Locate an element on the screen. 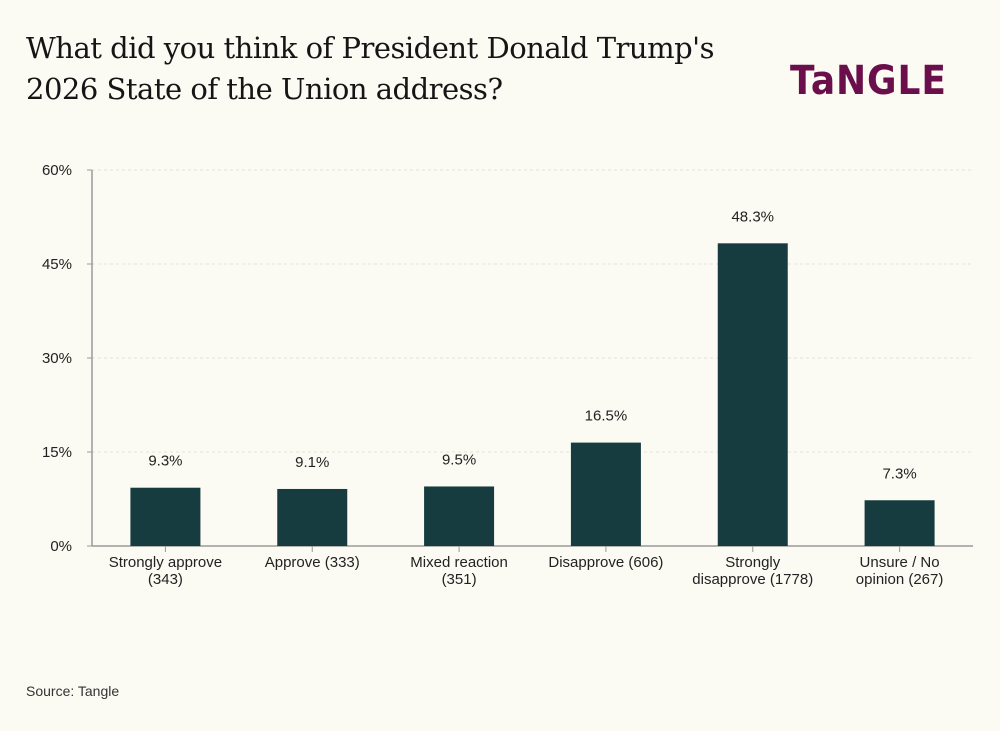 The width and height of the screenshot is (1000, 731). y-tick-label: 45% is located at coordinates (57, 264).